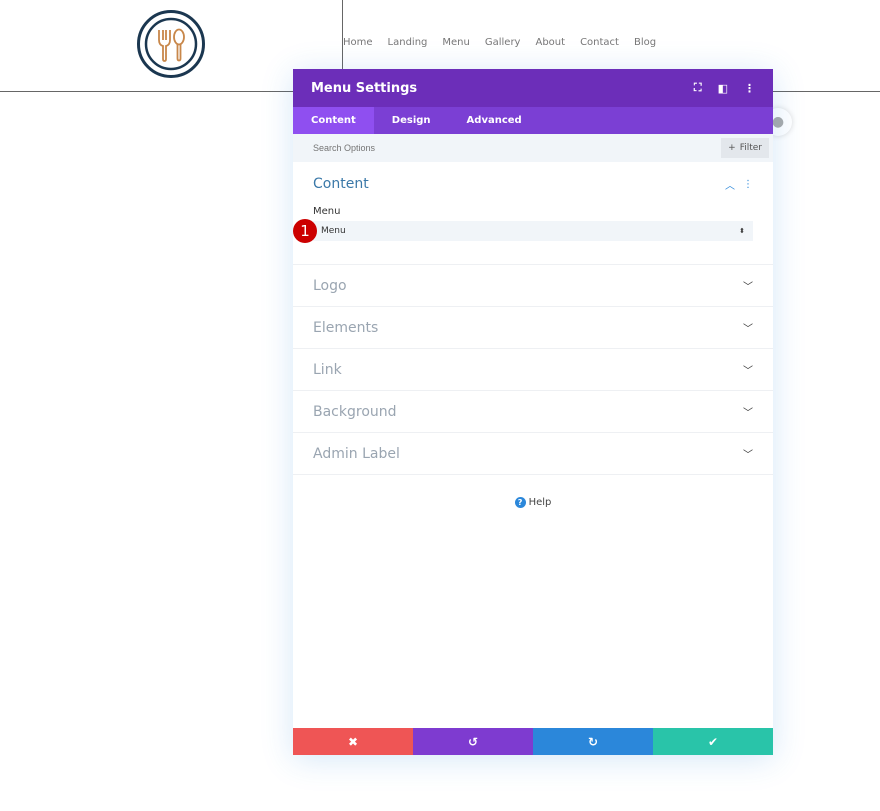  Describe the element at coordinates (333, 120) in the screenshot. I see `tab-content: Content` at that location.